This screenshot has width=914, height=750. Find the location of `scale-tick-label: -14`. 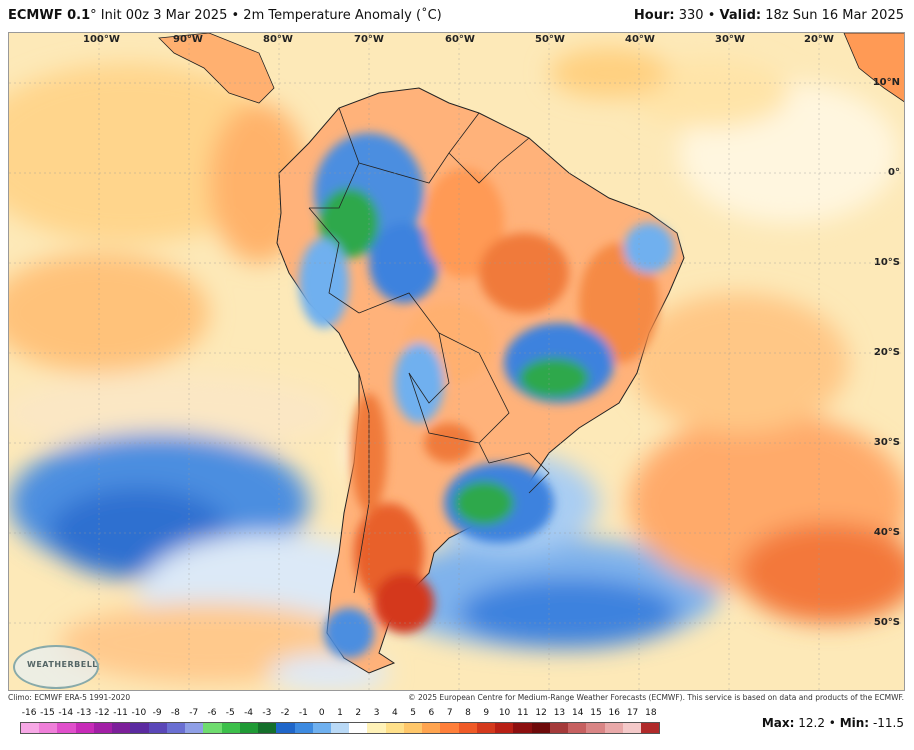

scale-tick-label: -14 is located at coordinates (66, 713).